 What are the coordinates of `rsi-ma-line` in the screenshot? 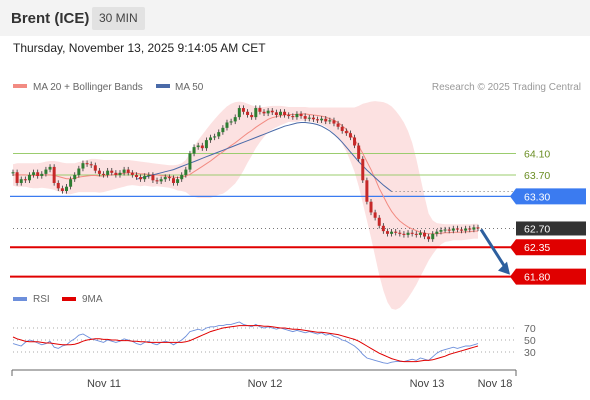 It's located at (245, 344).